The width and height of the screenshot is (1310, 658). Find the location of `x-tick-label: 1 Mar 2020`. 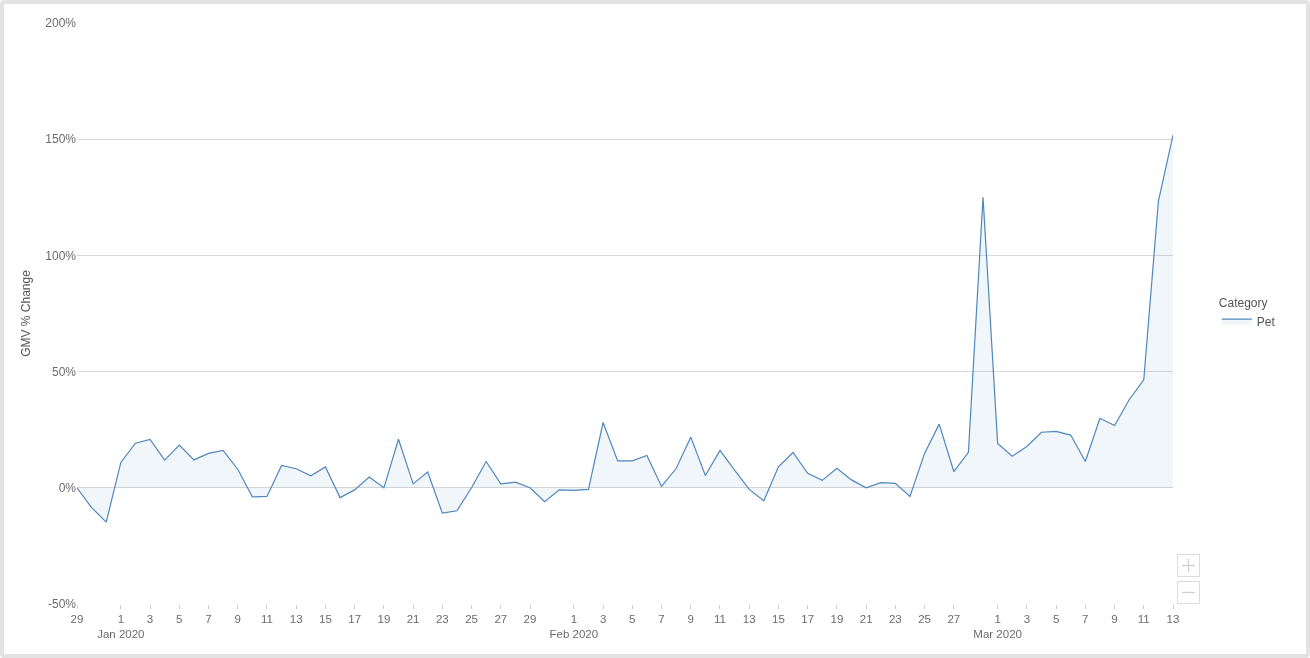

x-tick-label: 1 Mar 2020 is located at coordinates (997, 626).